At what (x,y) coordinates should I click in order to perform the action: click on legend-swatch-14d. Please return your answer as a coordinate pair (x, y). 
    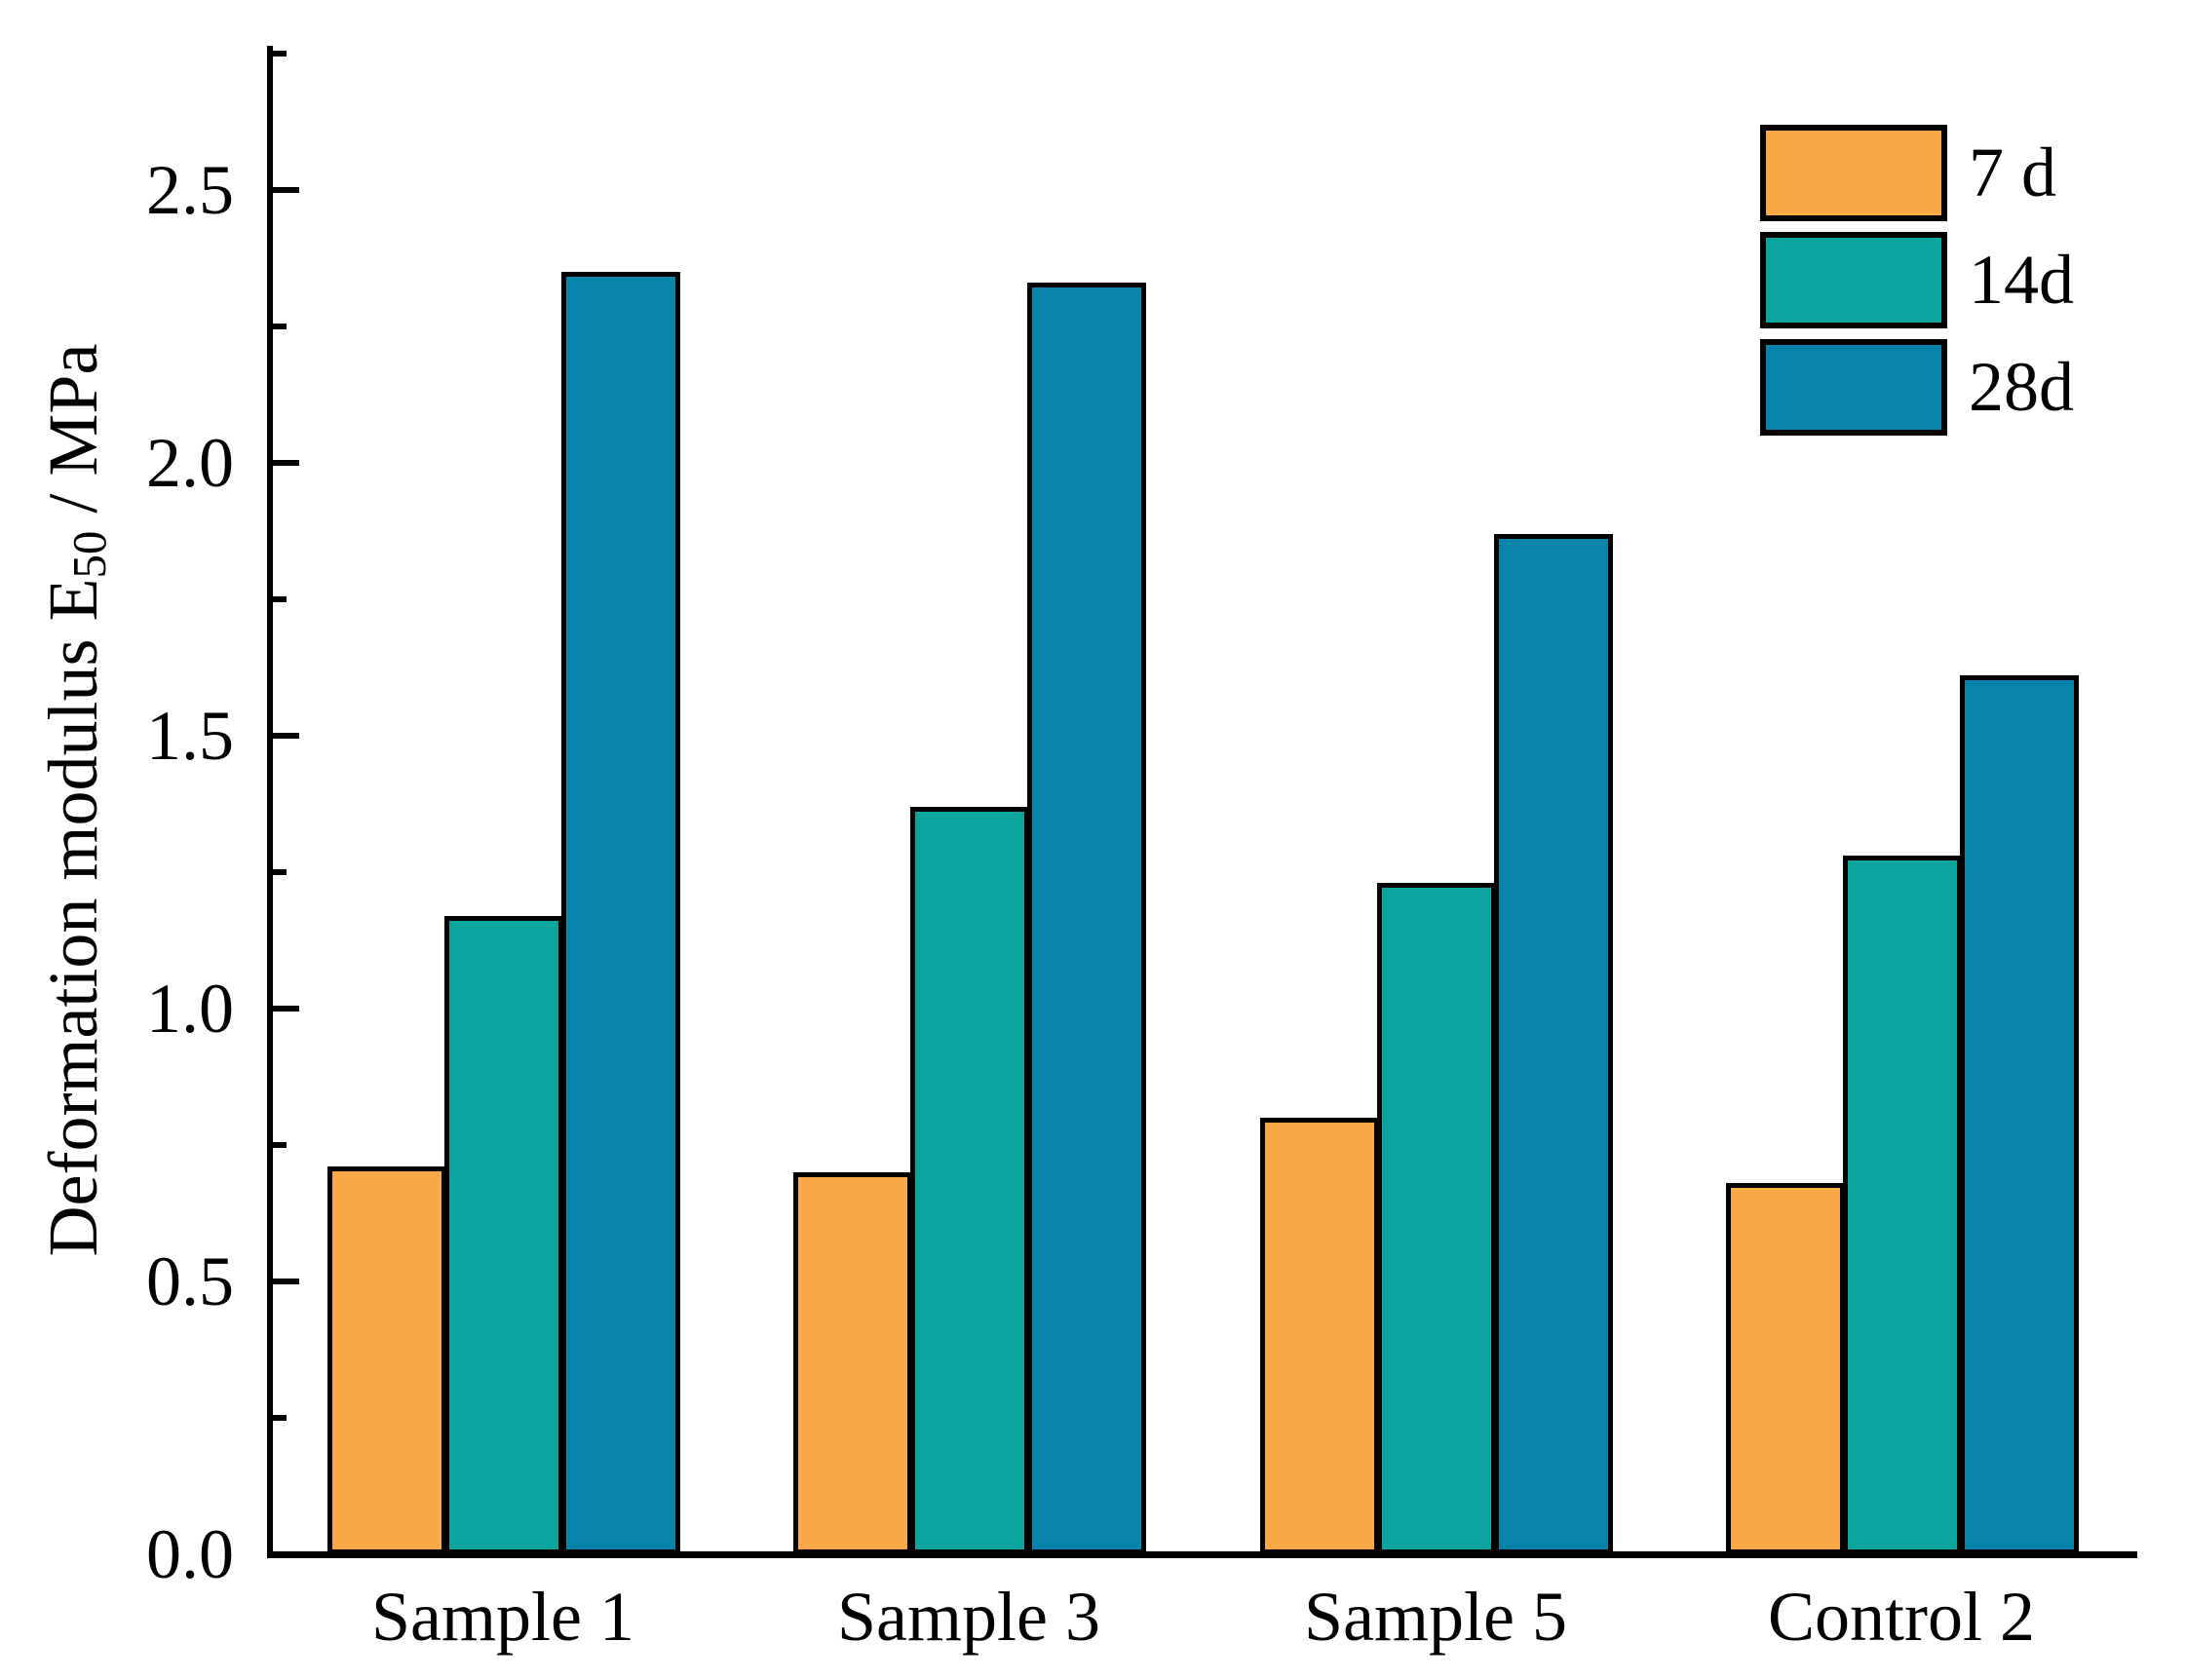
    Looking at the image, I should click on (1853, 280).